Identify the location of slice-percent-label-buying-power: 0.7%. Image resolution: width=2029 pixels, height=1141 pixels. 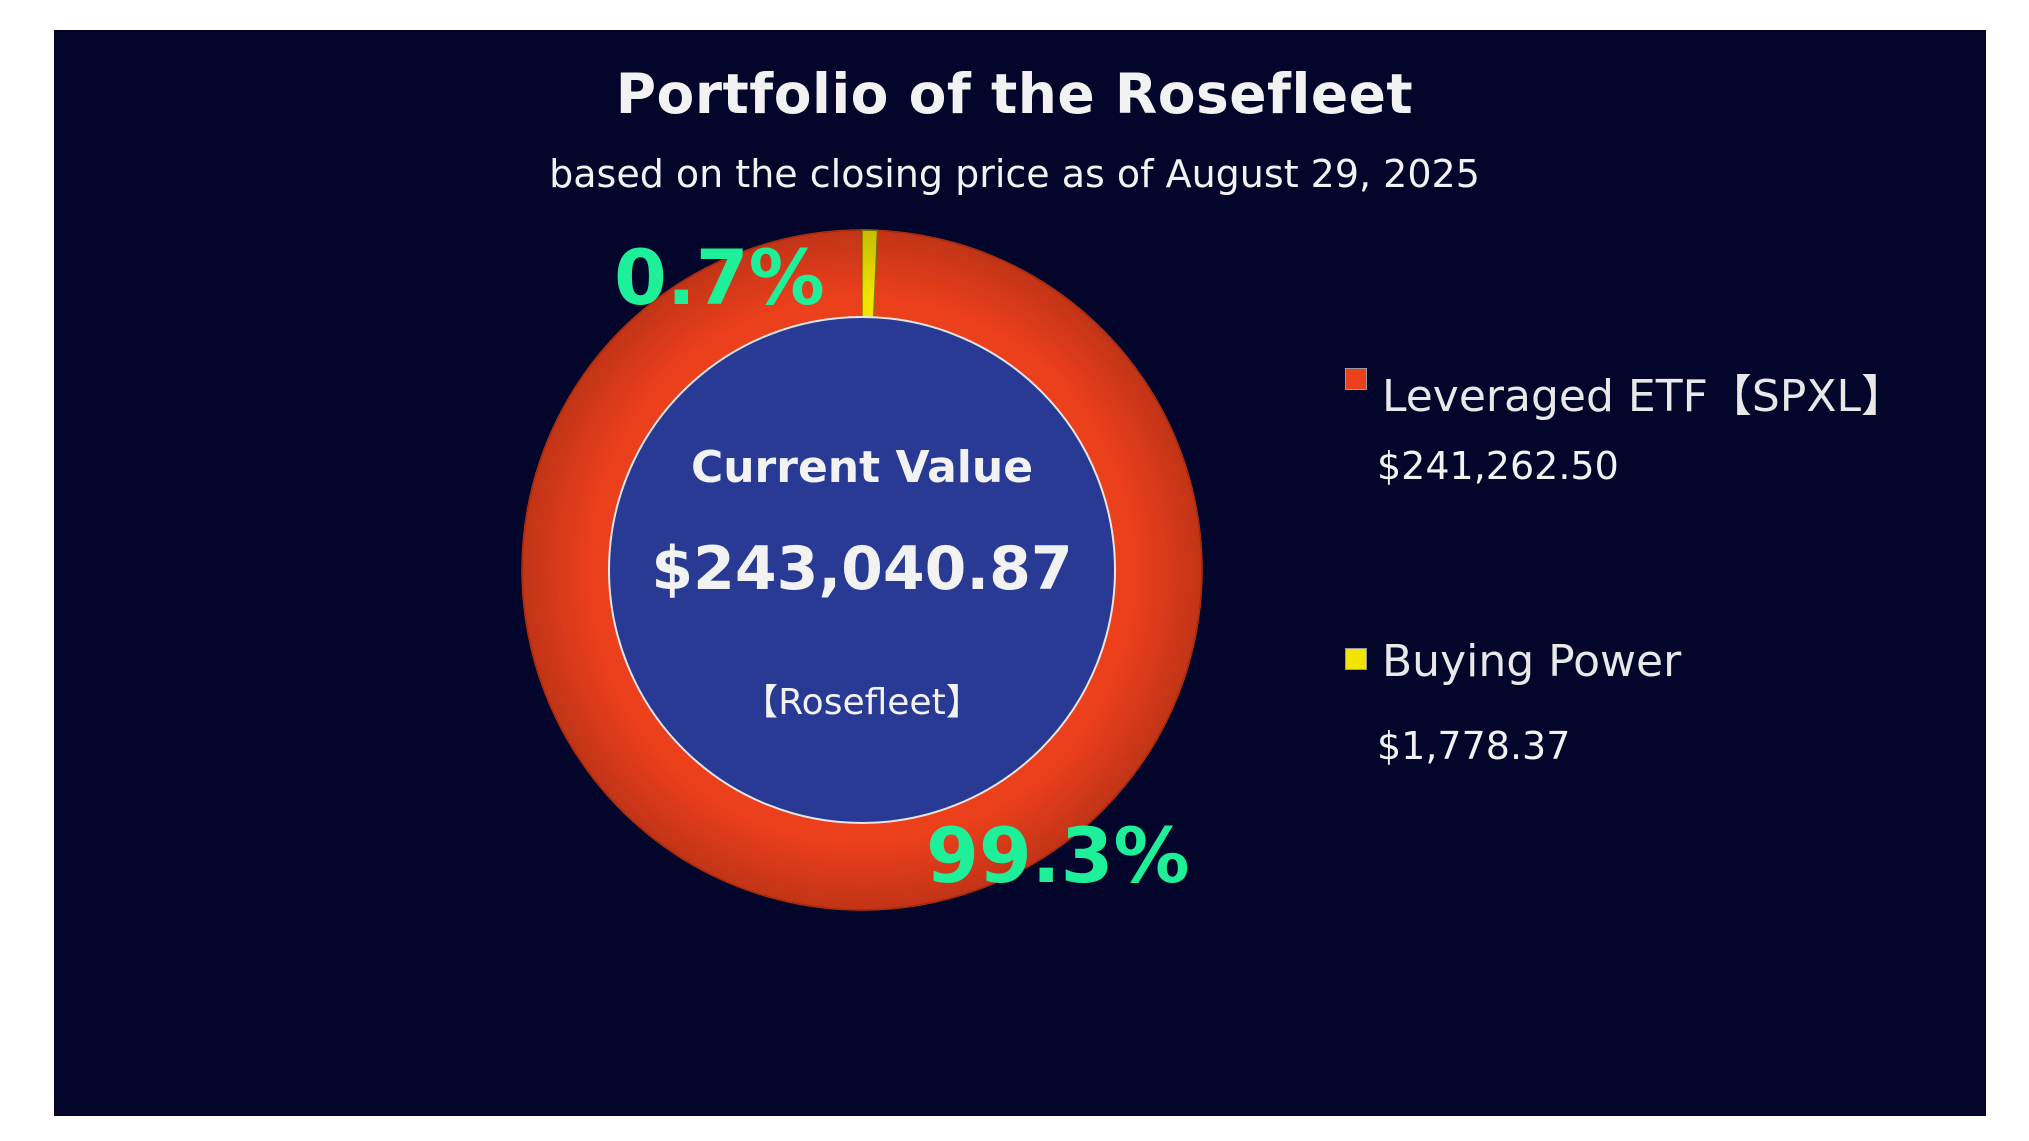
(719, 277).